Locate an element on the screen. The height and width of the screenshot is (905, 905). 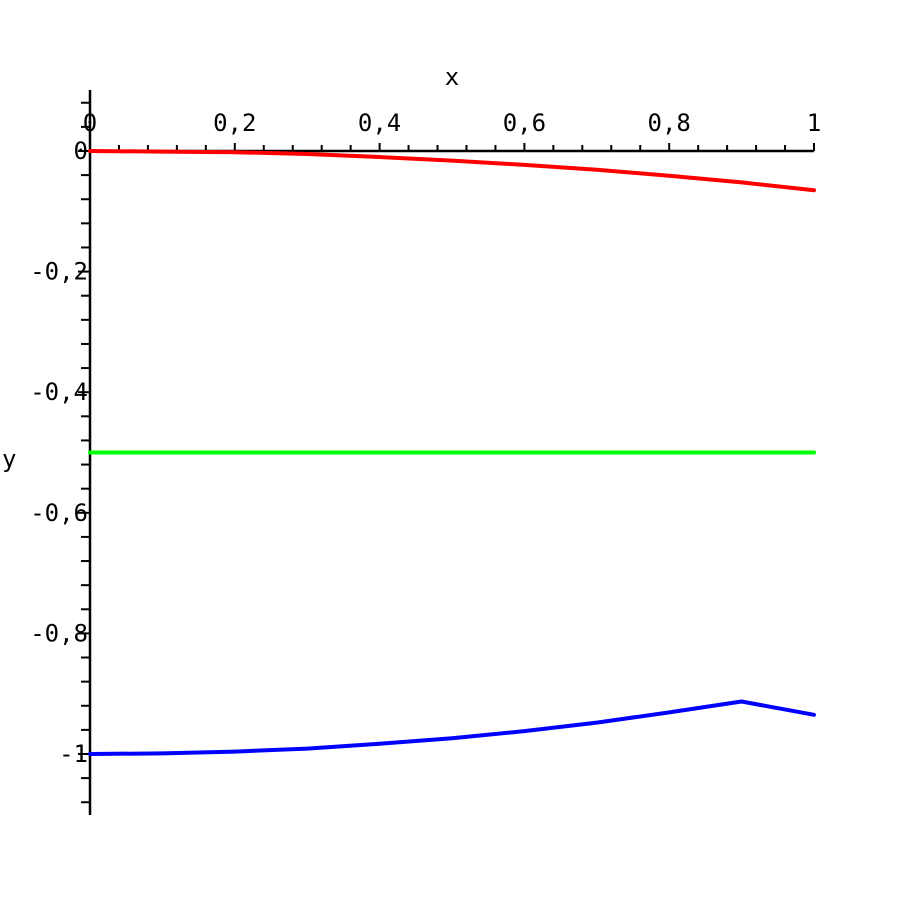
x-tick-label: 1 is located at coordinates (814, 123).